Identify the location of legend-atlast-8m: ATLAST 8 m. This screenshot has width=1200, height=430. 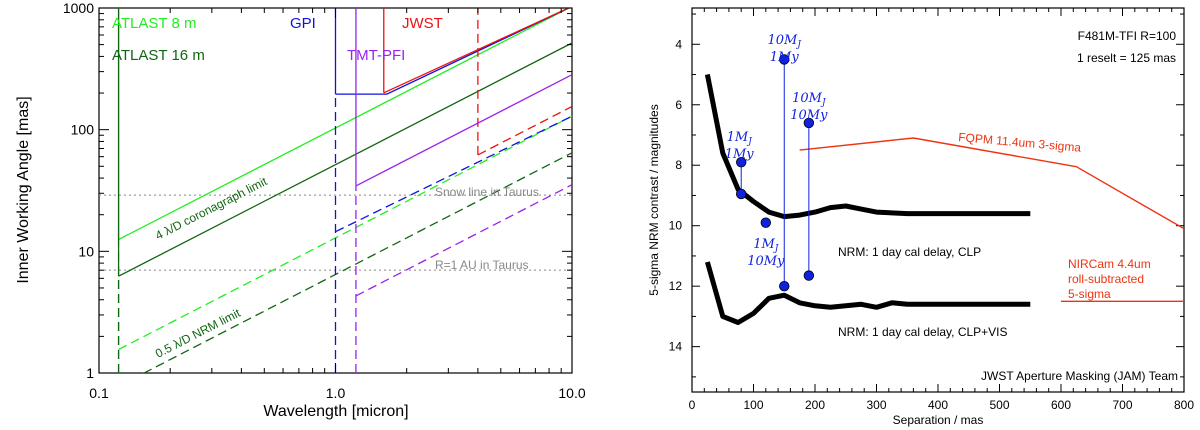
(154, 23).